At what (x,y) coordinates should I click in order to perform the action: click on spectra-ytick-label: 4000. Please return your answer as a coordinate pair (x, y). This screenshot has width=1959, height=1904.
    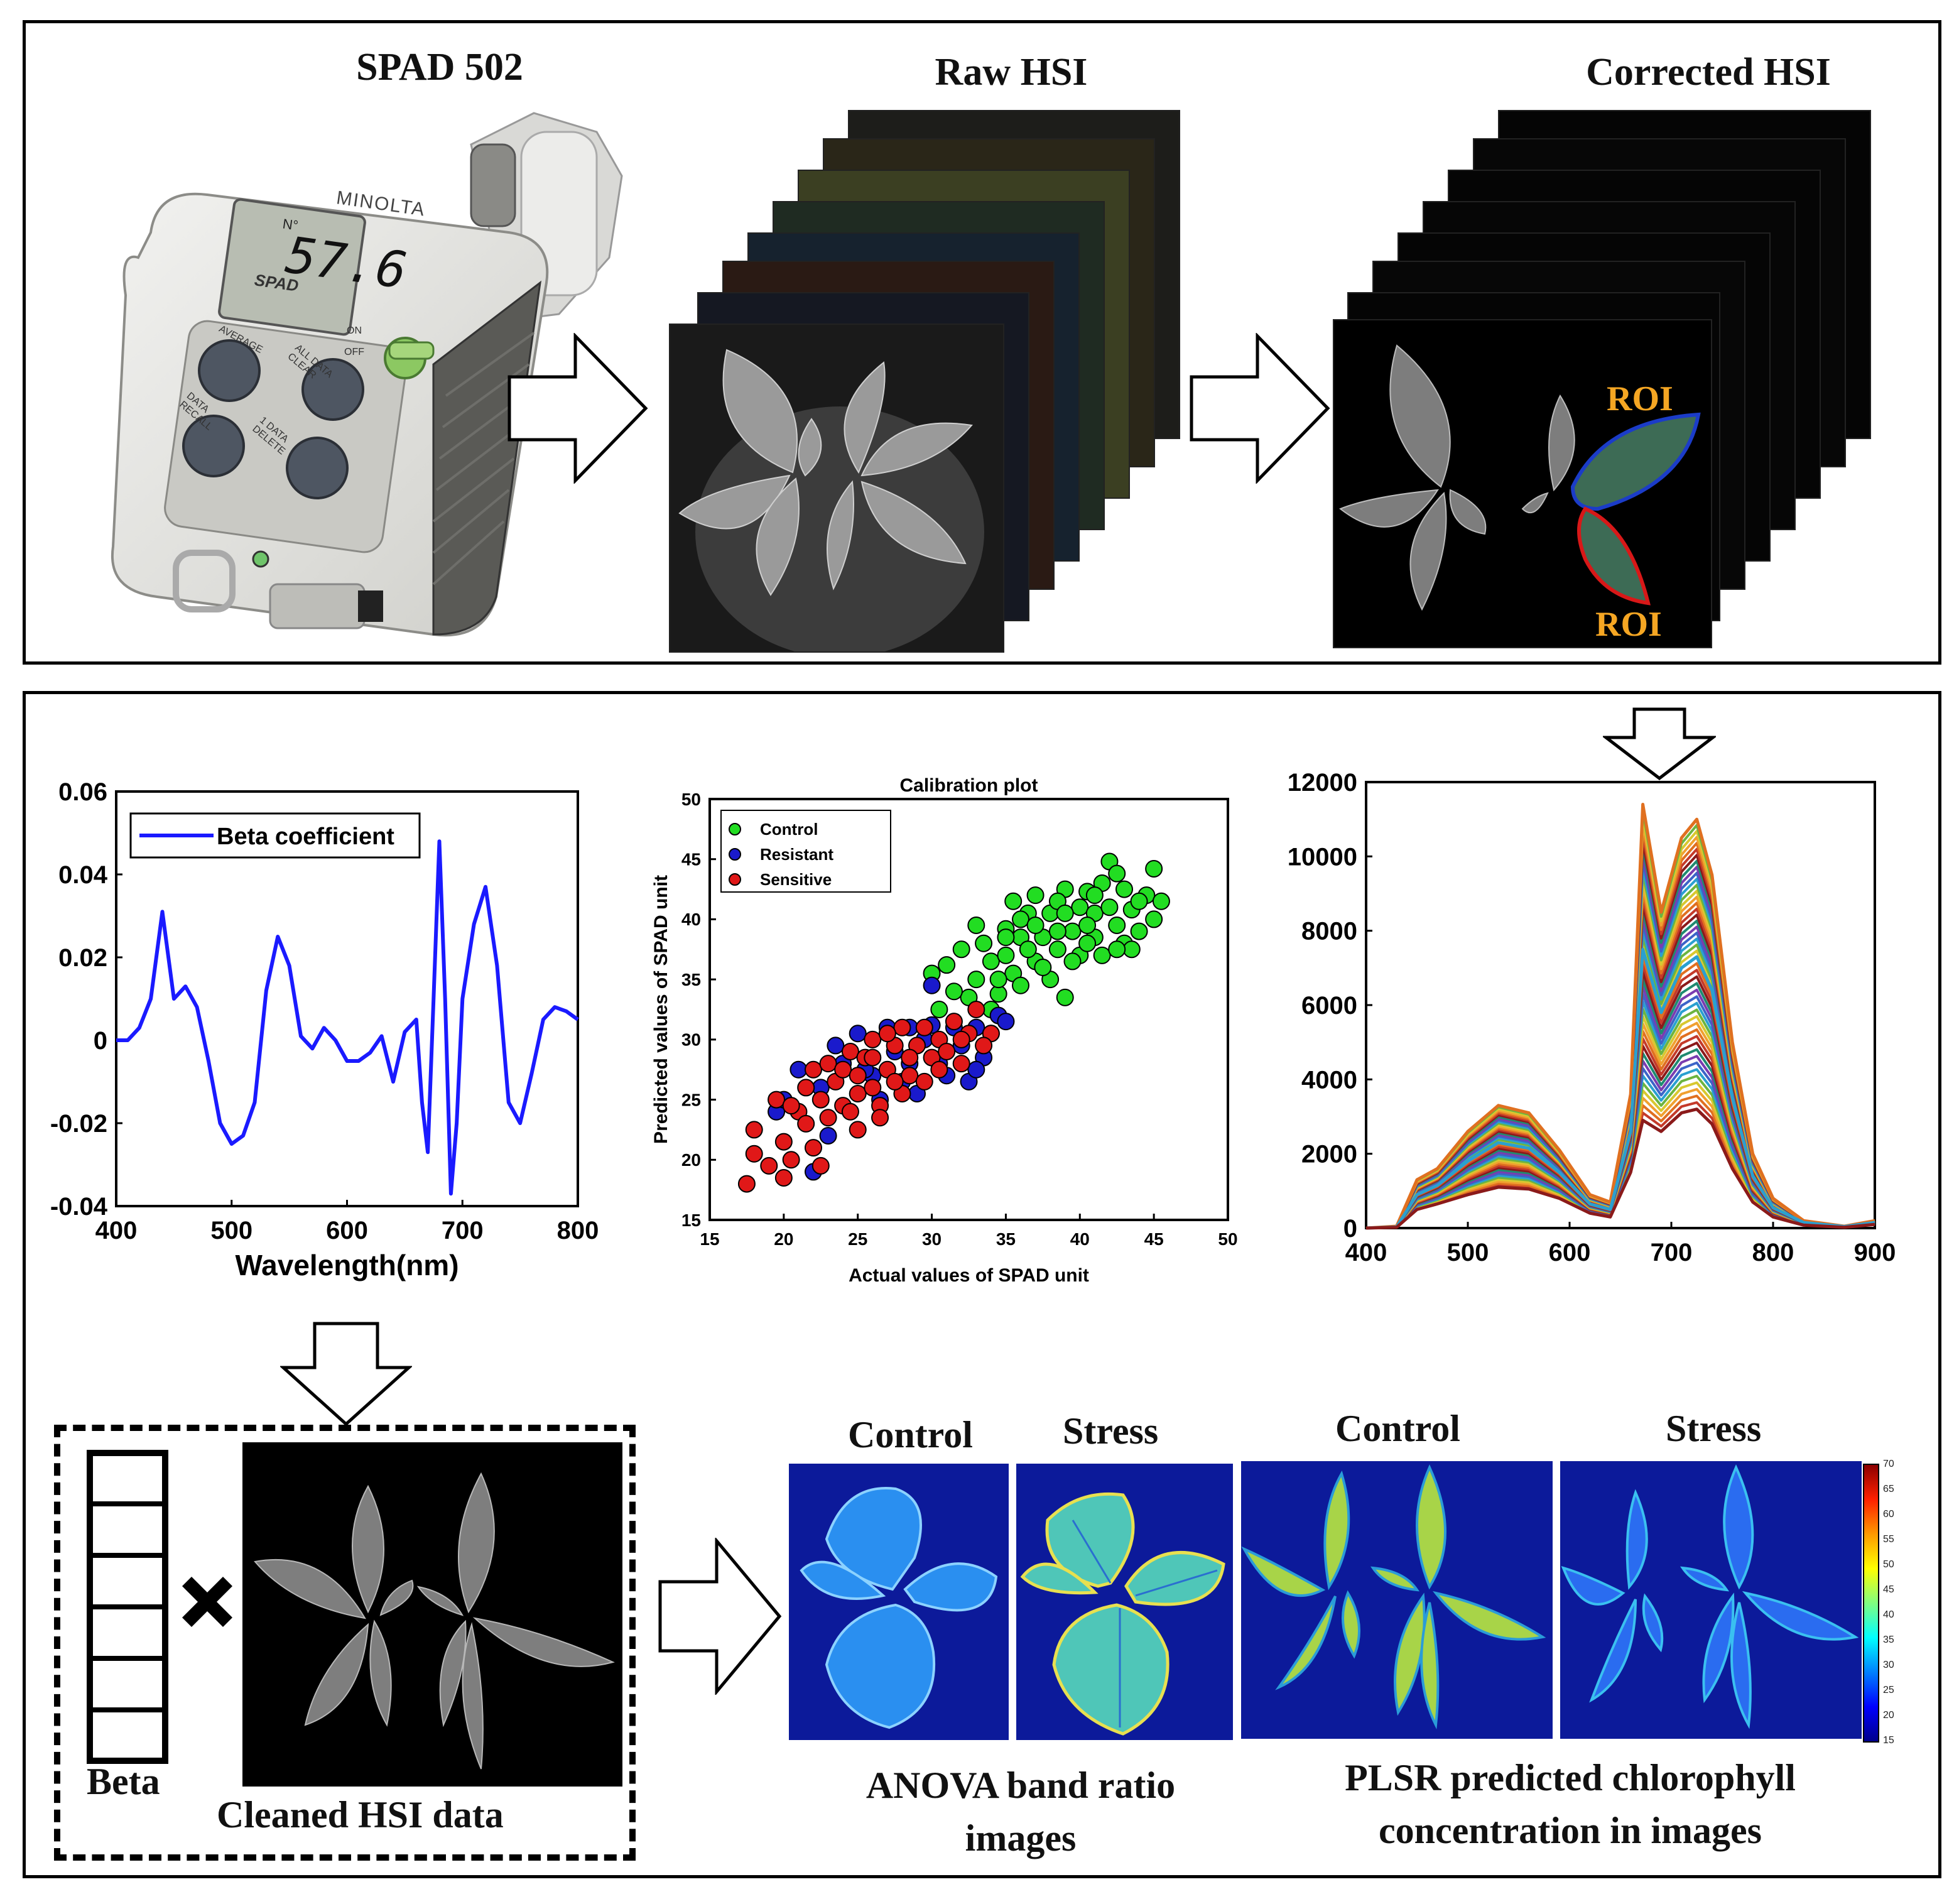
    Looking at the image, I should click on (1329, 1080).